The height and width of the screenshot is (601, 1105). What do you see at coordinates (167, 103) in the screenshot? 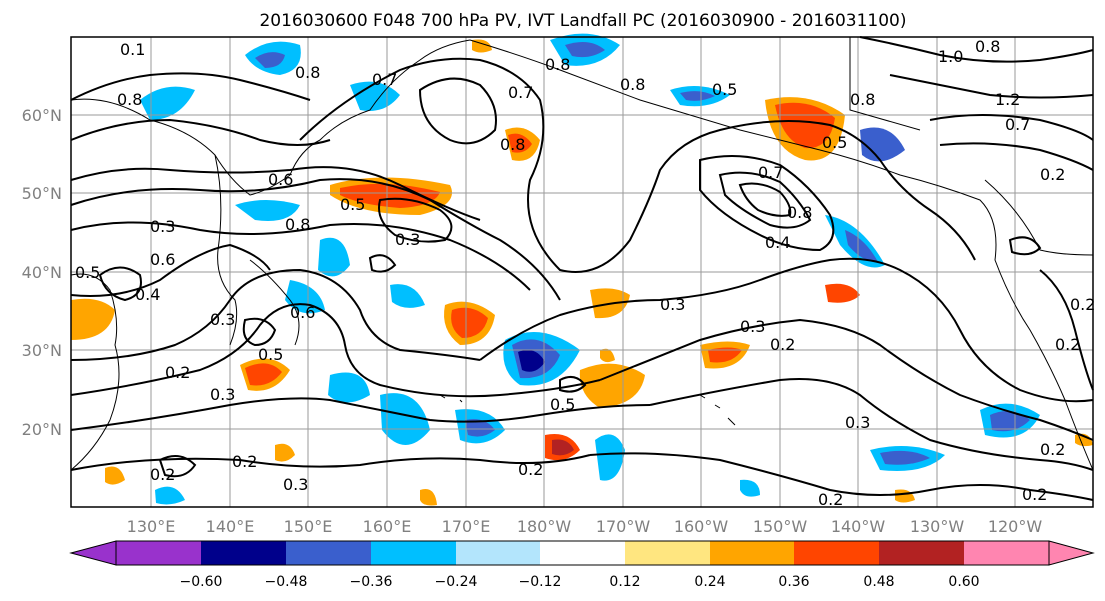
I see `neg-blob-kamchatka` at bounding box center [167, 103].